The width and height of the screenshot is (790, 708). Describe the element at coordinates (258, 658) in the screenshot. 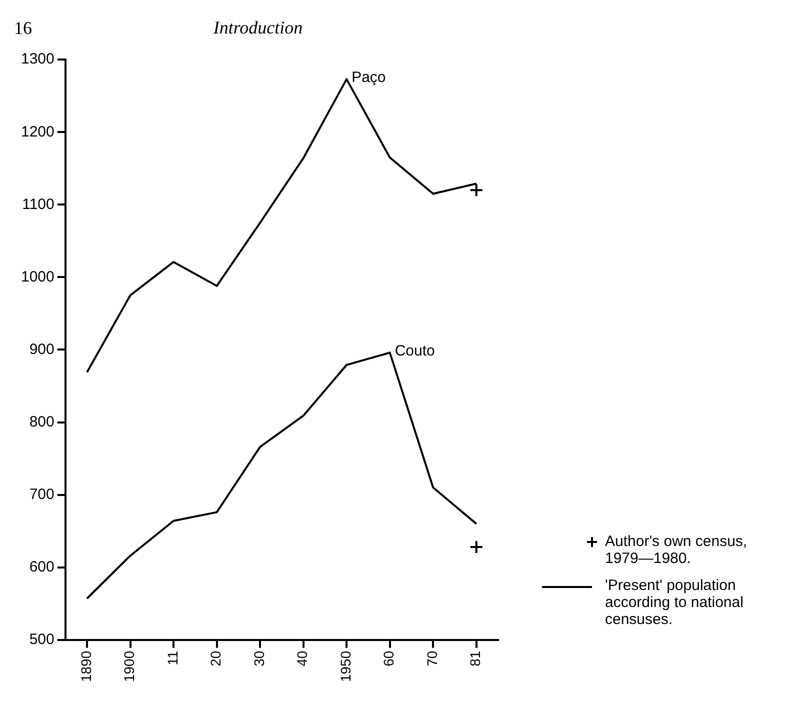

I see `x-tick-label: 30` at that location.